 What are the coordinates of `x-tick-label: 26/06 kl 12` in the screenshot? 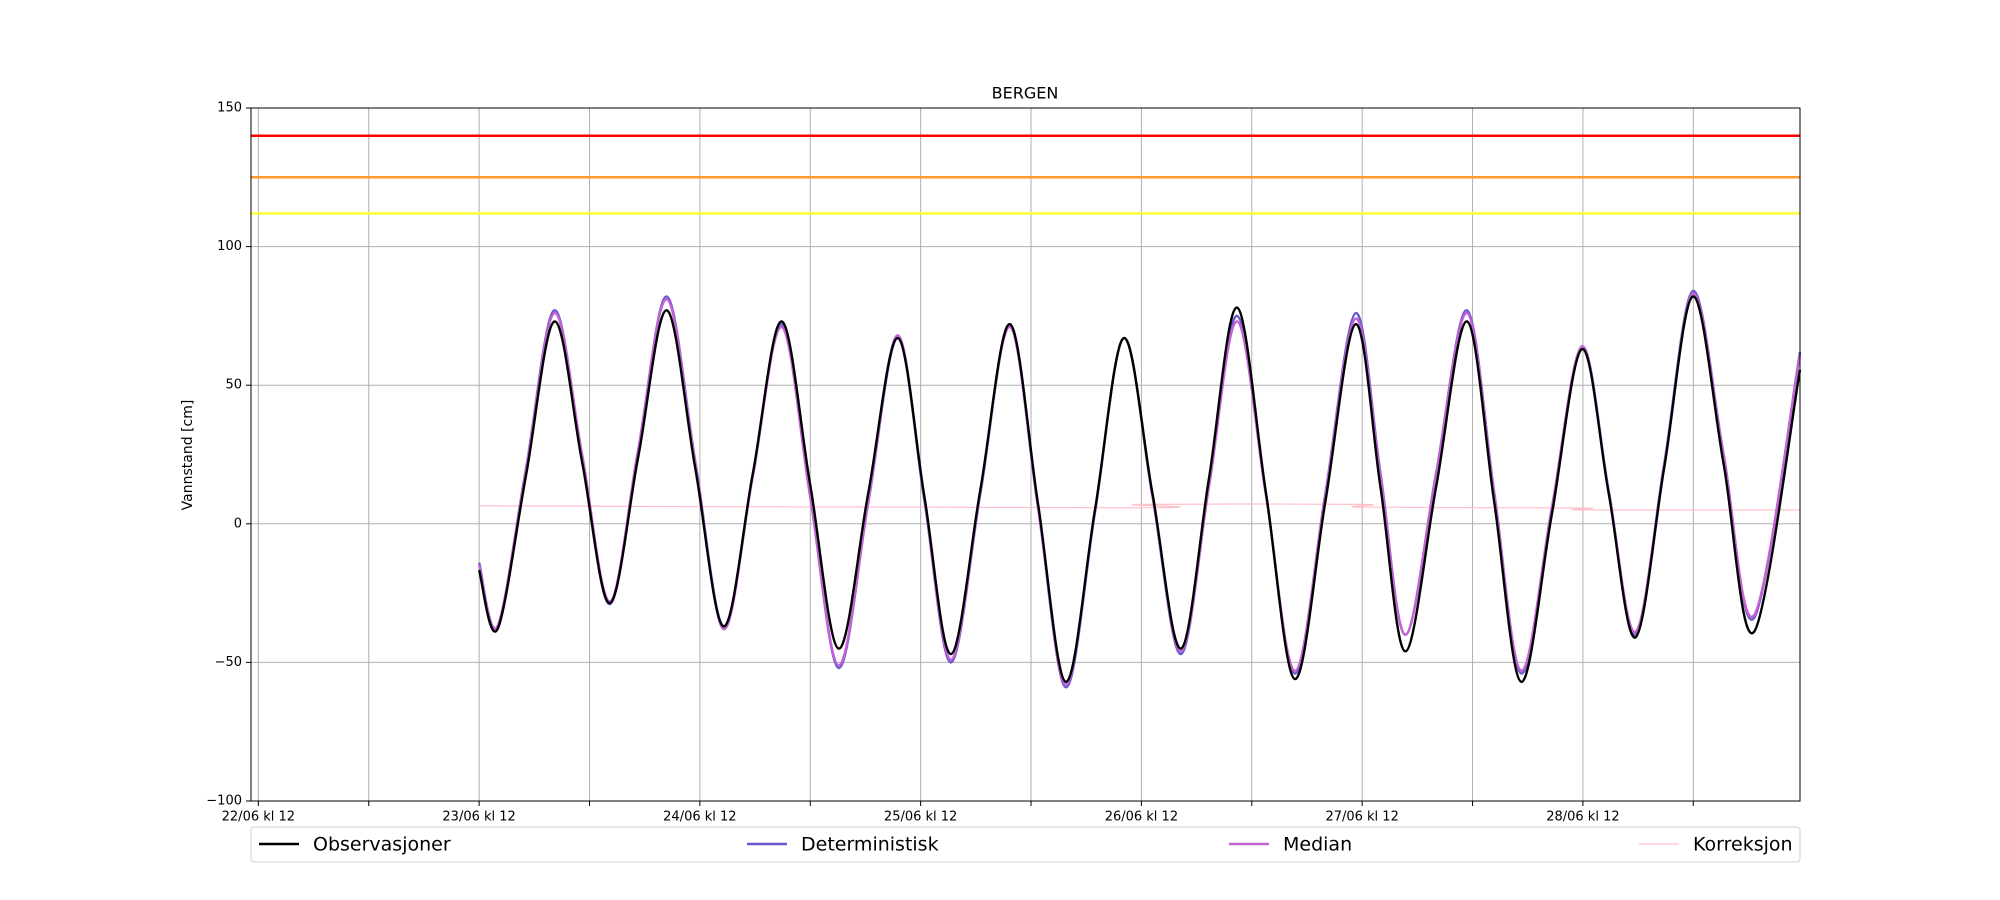 It's located at (1141, 817).